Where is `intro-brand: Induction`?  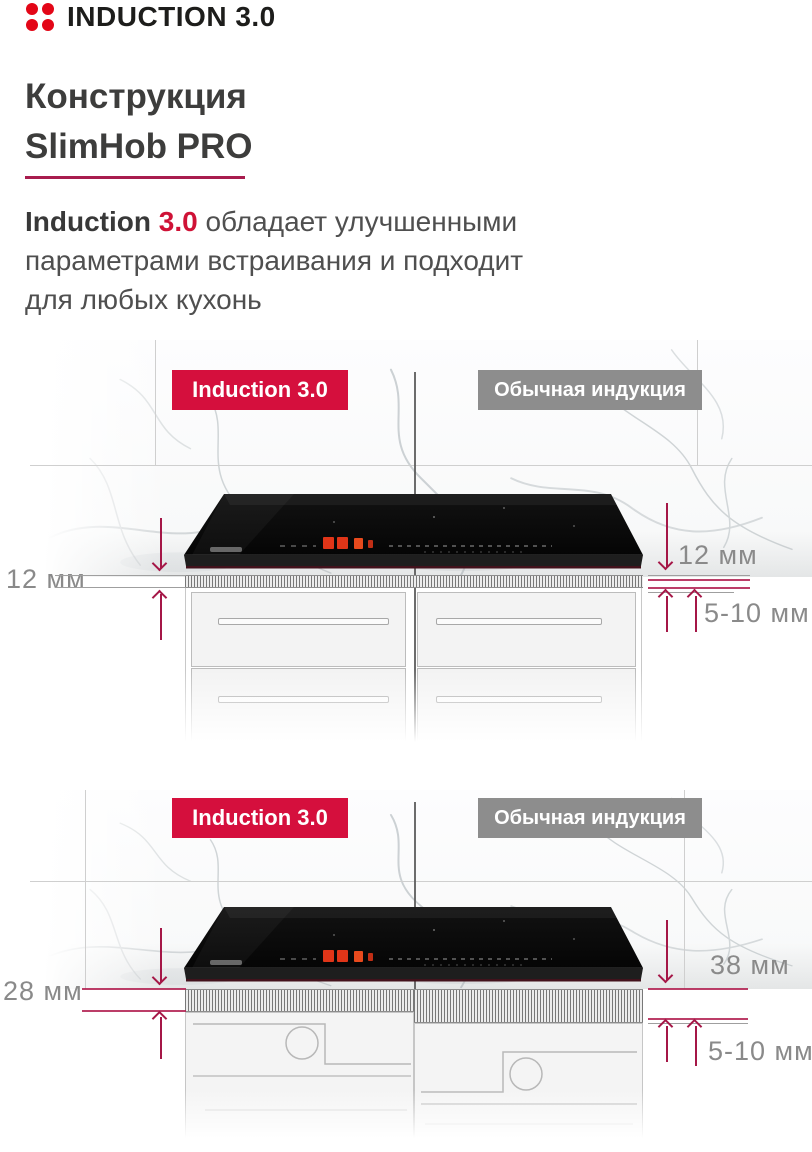 intro-brand: Induction is located at coordinates (88, 221).